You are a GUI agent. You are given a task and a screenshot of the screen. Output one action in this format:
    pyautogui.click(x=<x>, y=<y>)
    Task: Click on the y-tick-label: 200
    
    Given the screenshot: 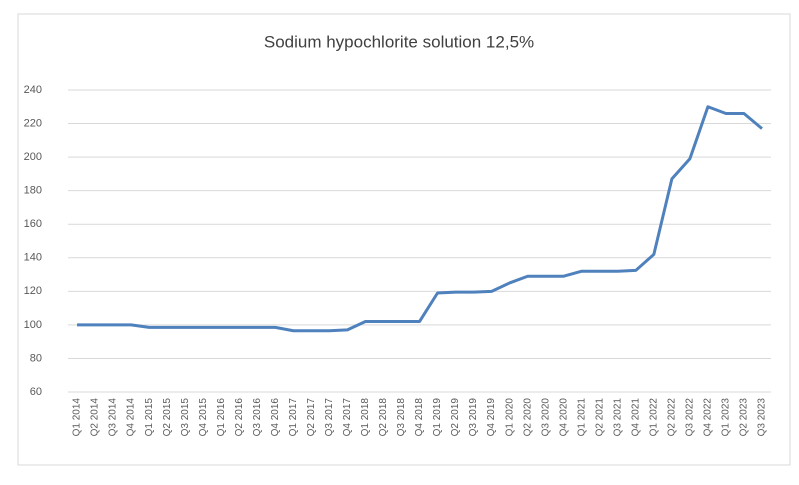 What is the action you would take?
    pyautogui.click(x=33, y=157)
    